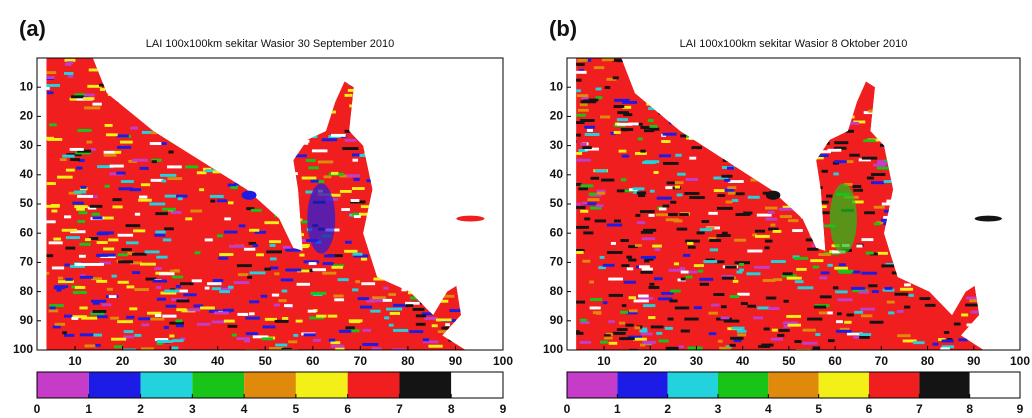 This screenshot has width=1032, height=418. What do you see at coordinates (563, 28) in the screenshot?
I see `panel-label: (b)` at bounding box center [563, 28].